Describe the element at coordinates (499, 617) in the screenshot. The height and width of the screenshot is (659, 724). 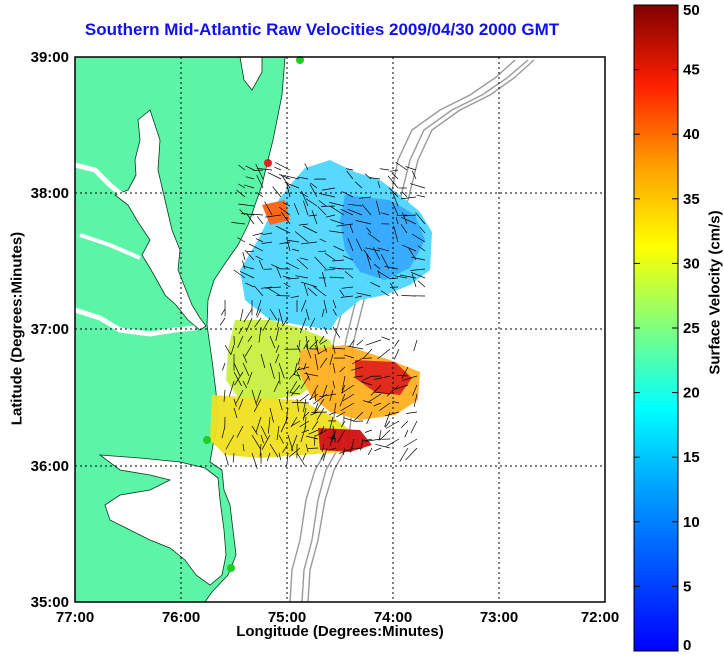
I see `x-tick-label: 73:00` at that location.